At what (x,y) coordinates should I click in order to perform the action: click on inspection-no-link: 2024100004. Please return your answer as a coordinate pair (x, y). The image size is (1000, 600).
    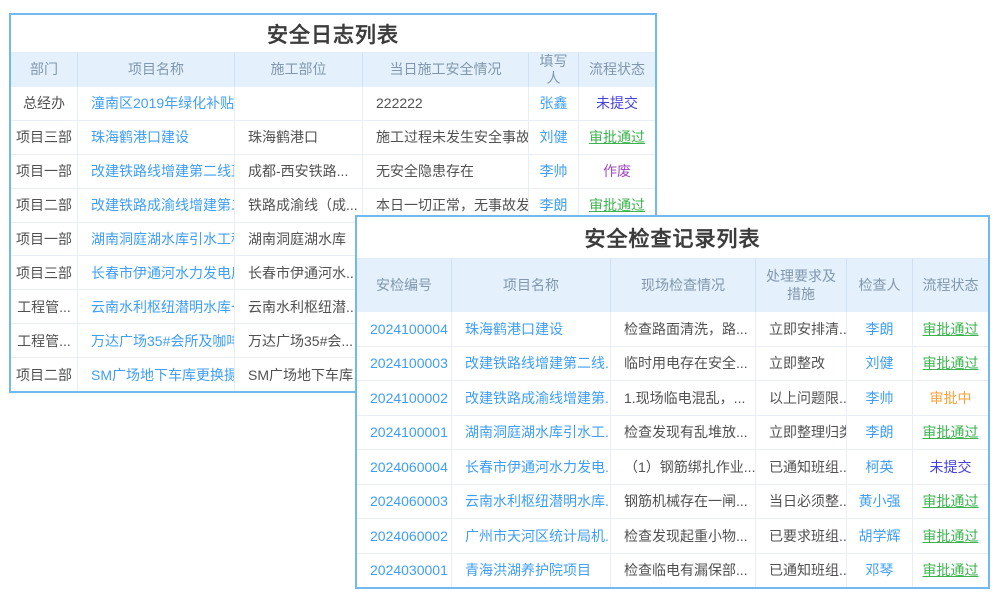
    Looking at the image, I should click on (404, 329).